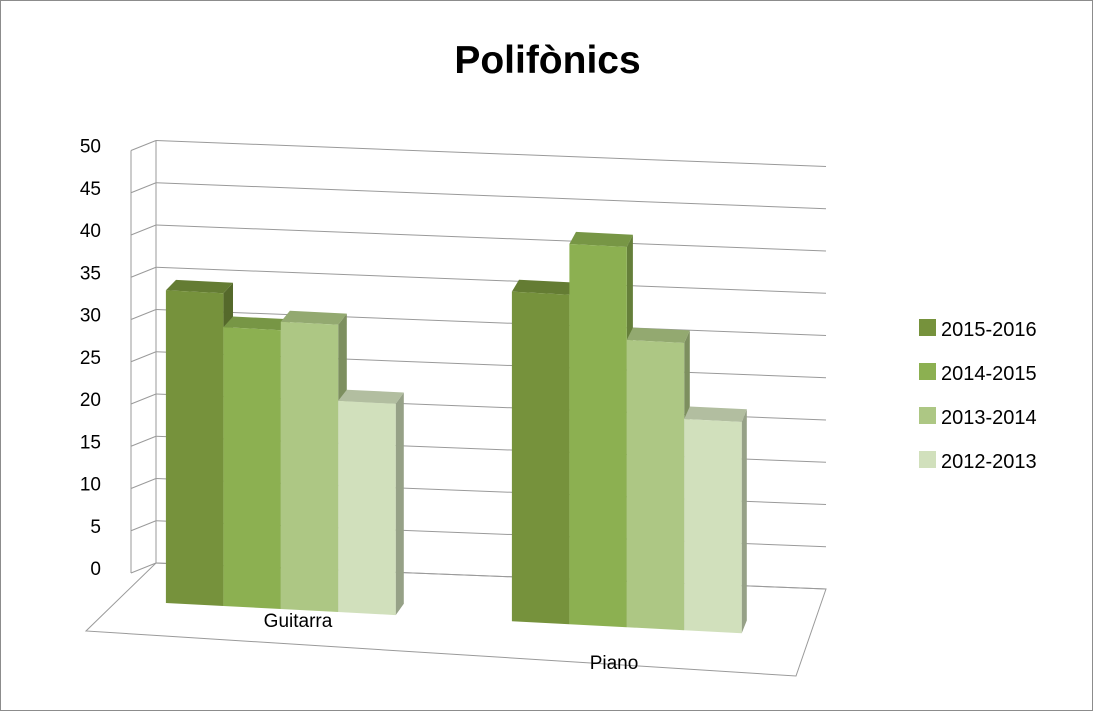 This screenshot has width=1093, height=712. I want to click on y-tick-label: 25, so click(90, 358).